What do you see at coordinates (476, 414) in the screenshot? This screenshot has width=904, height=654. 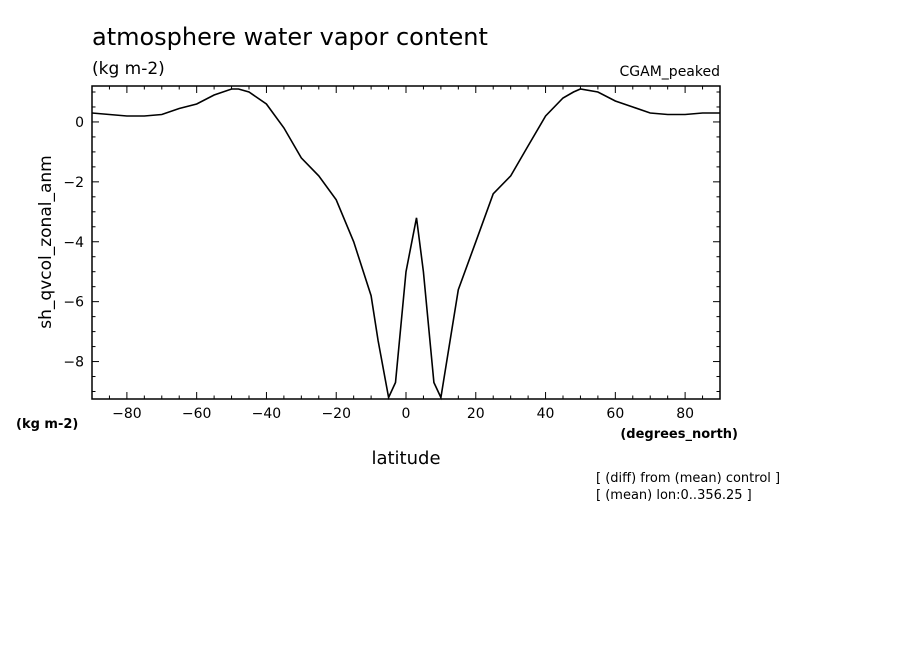 I see `x-tick-label: 20` at bounding box center [476, 414].